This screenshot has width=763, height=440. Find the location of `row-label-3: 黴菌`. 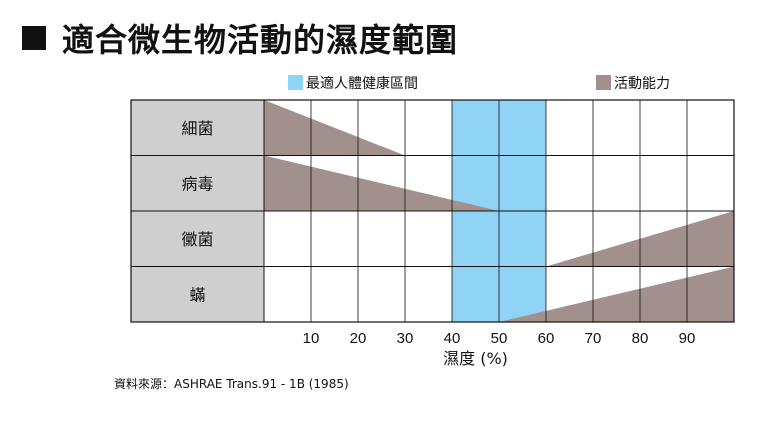

row-label-3: 黴菌 is located at coordinates (197, 239).